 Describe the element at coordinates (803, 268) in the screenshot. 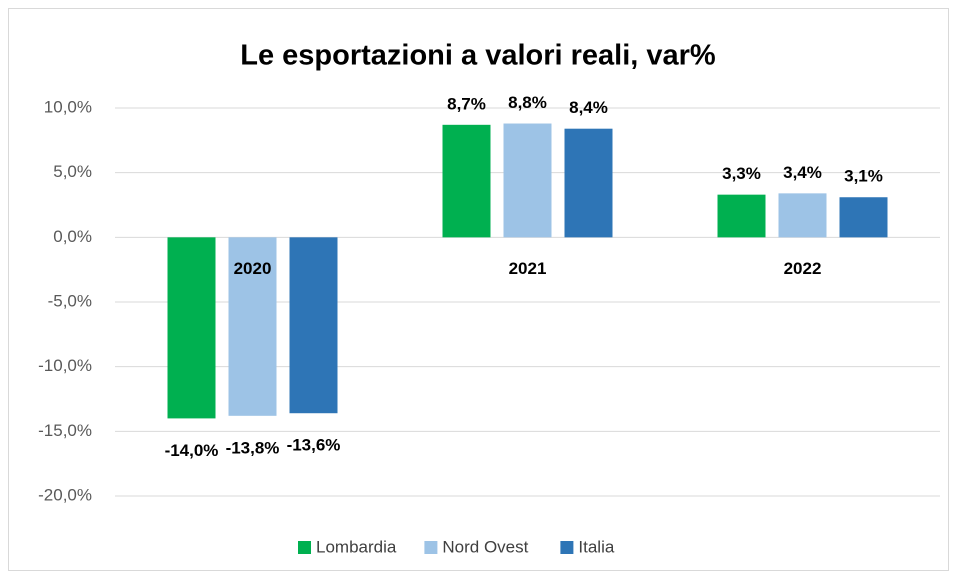

I see `x-tick-label: 2022` at that location.